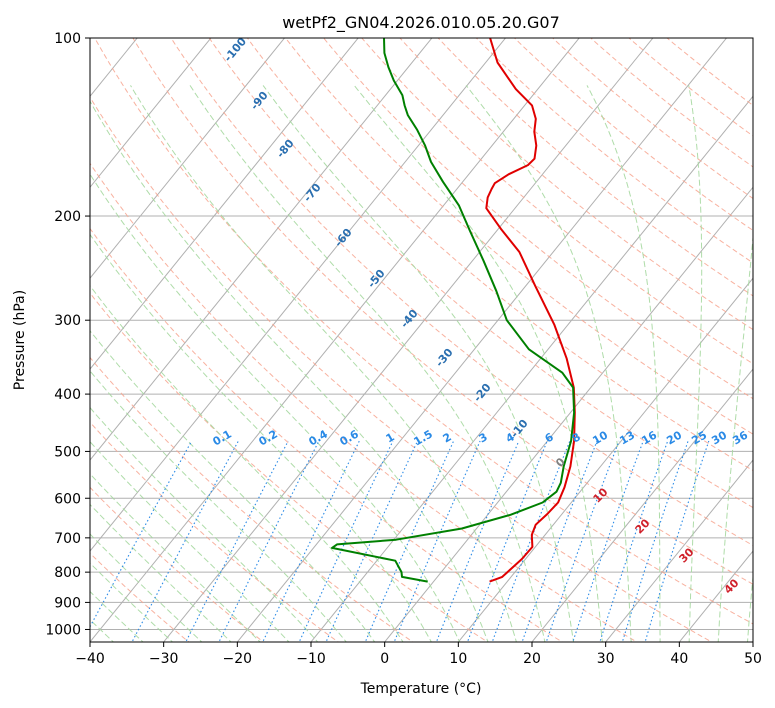 This screenshot has height=708, width=775. Describe the element at coordinates (627, 438) in the screenshot. I see `mixing-ratio-label: 13` at that location.